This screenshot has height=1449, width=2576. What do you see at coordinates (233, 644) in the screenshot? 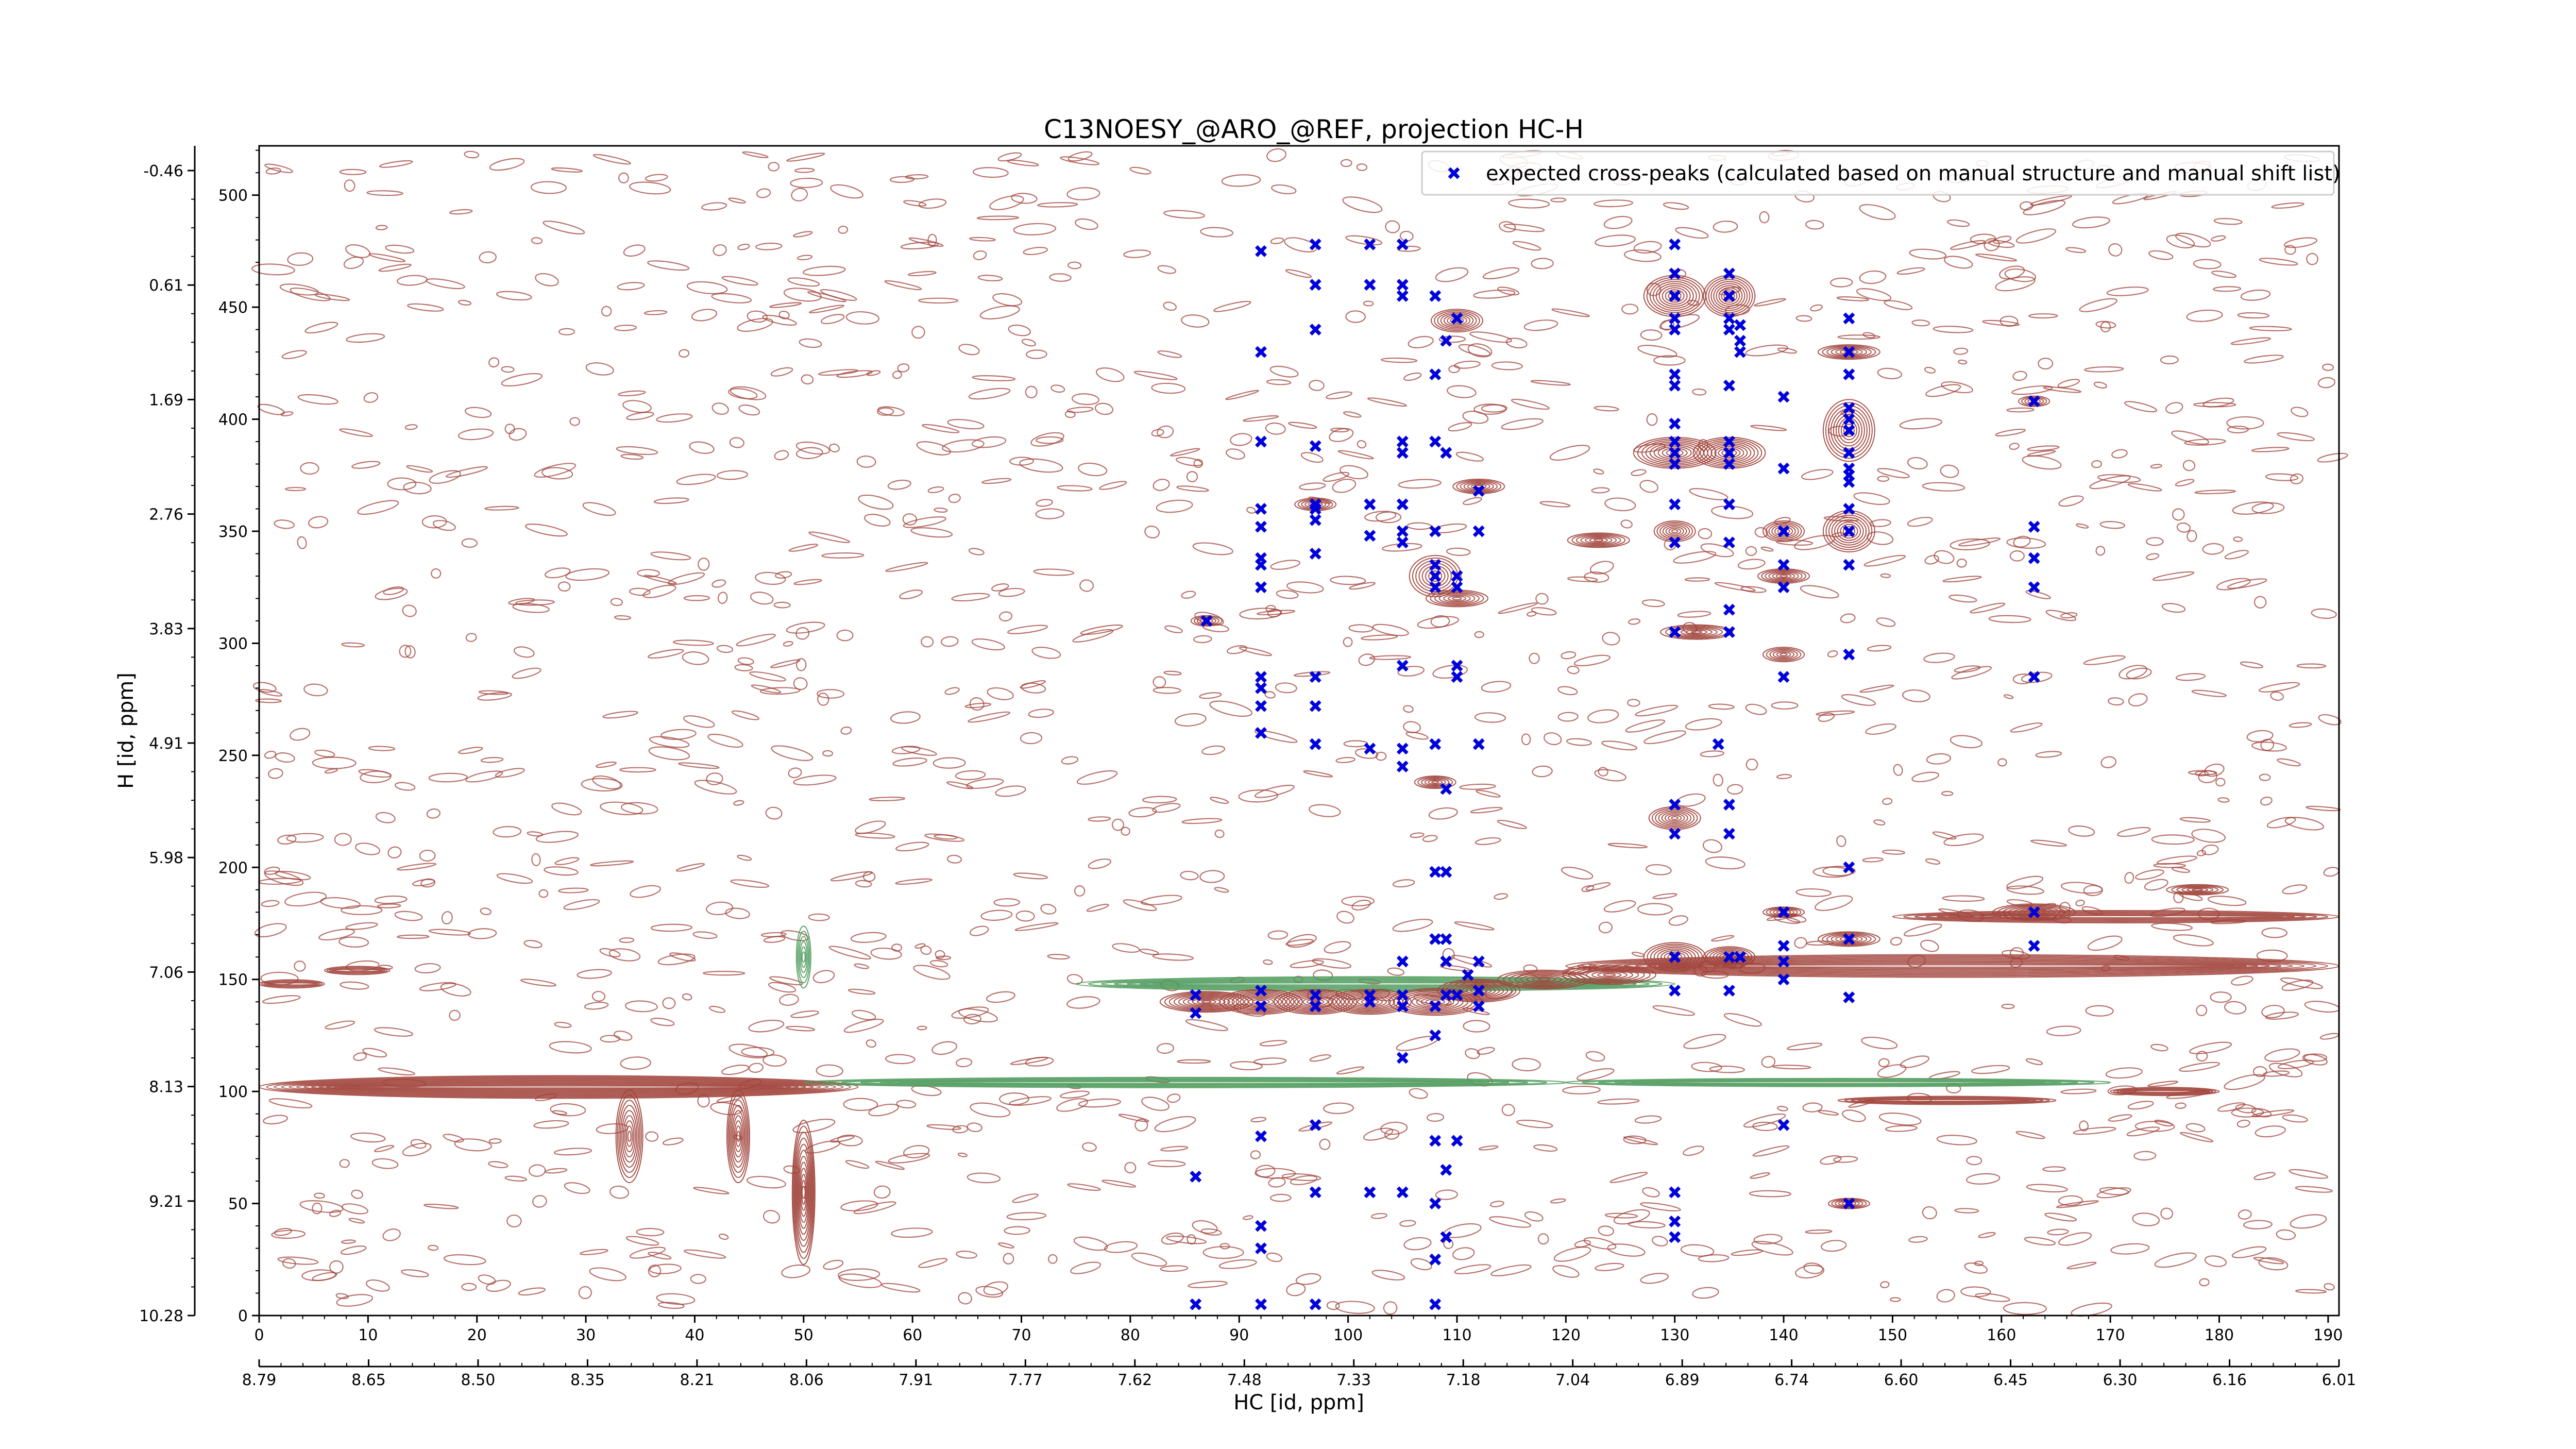
I see `y-tick-label: 300` at bounding box center [233, 644].